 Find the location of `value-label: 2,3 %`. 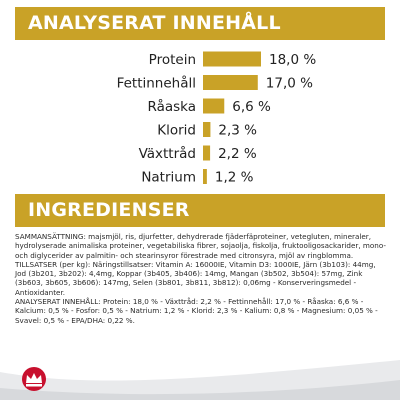

value-label: 2,3 % is located at coordinates (237, 131).